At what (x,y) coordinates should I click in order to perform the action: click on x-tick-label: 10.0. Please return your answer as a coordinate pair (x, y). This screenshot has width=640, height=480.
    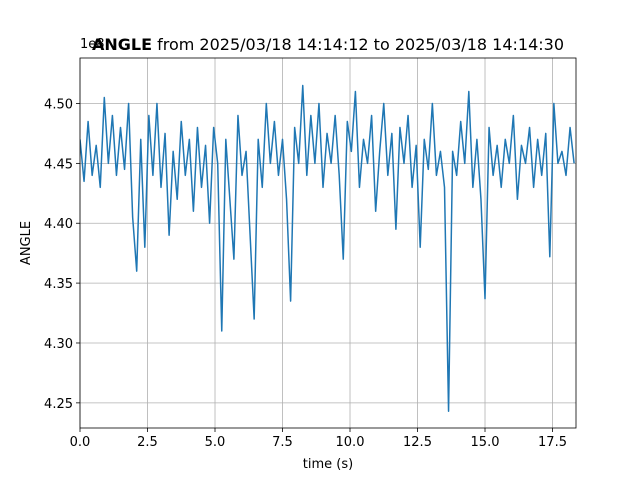
    Looking at the image, I should click on (350, 442).